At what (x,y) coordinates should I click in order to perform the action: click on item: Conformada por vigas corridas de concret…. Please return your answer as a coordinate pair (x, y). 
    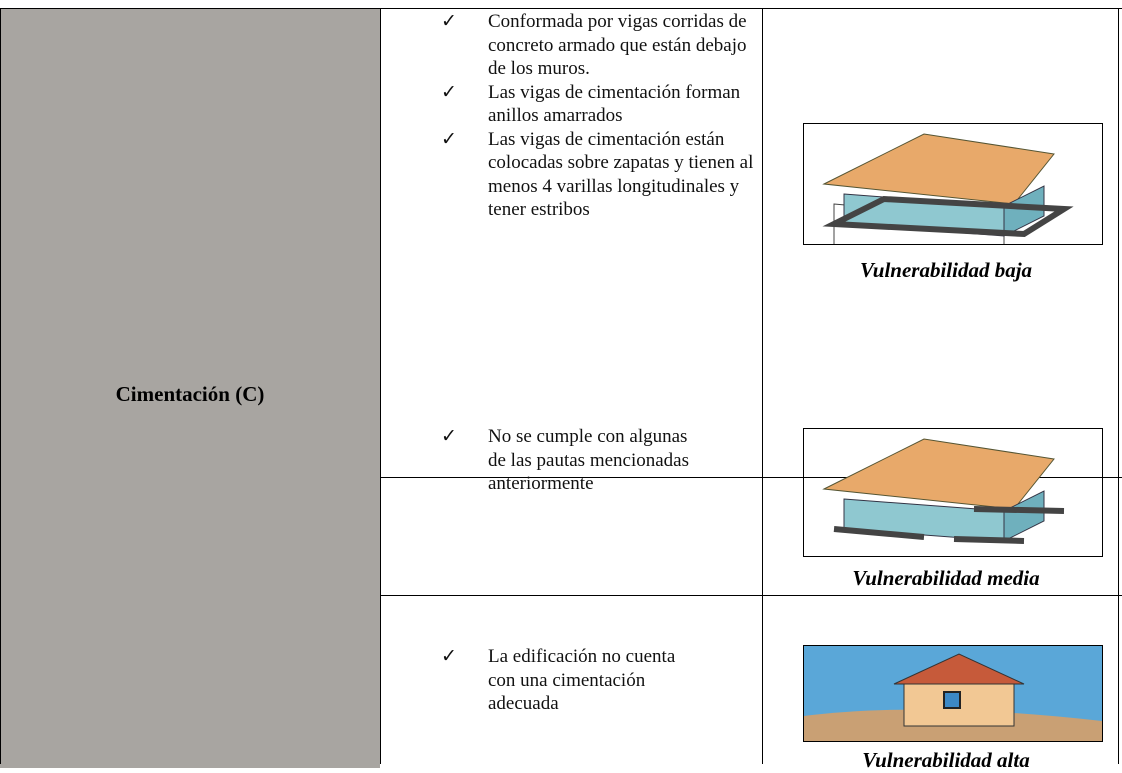
    Looking at the image, I should click on (601, 45).